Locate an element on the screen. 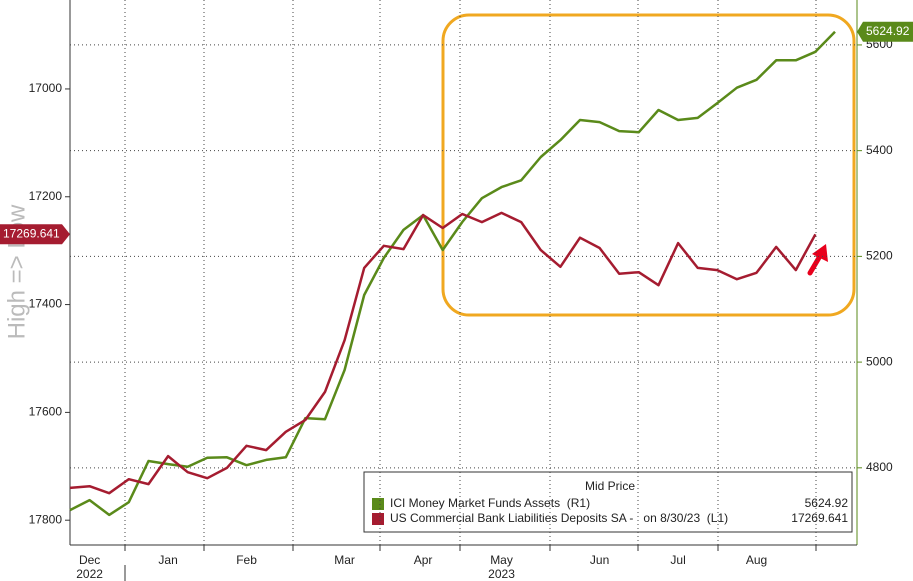 Image resolution: width=913 pixels, height=581 pixels. arrow is located at coordinates (817, 260).